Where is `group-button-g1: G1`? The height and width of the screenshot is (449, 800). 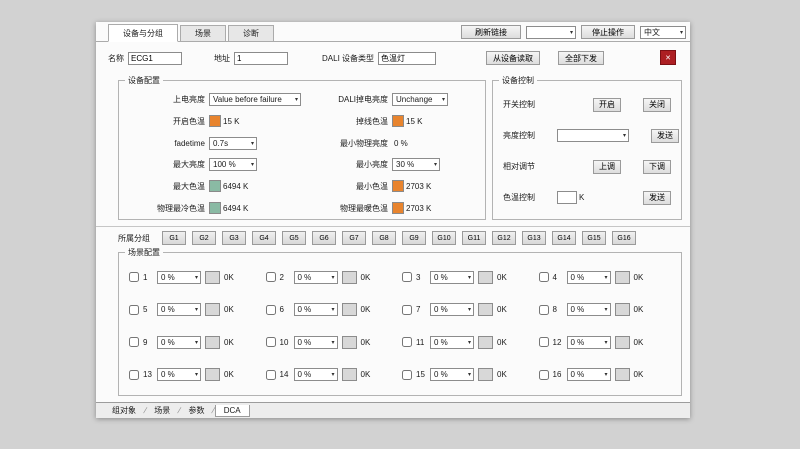 group-button-g1: G1 is located at coordinates (174, 238).